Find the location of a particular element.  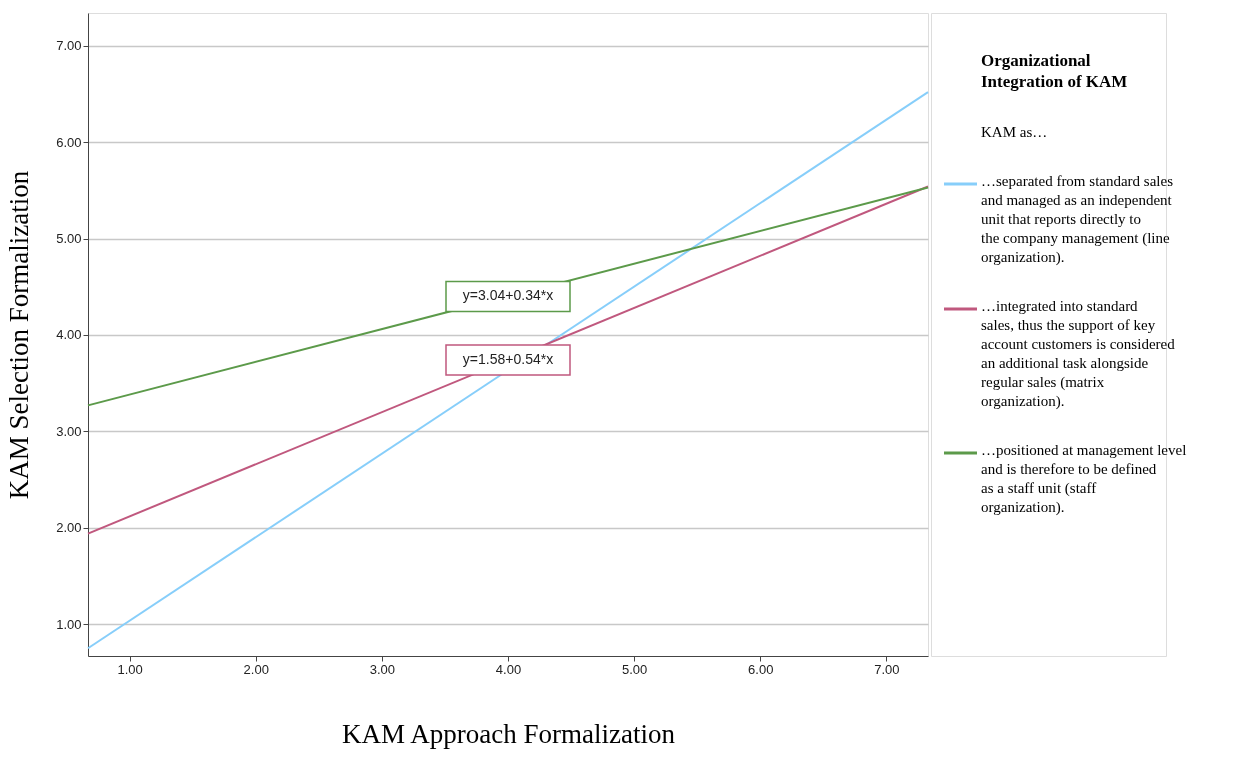

legend-label: …integrated into standard sales, thus the support of key account customers is considered an additional task alongside regular sales (matrix organization). is located at coordinates (1078, 354).